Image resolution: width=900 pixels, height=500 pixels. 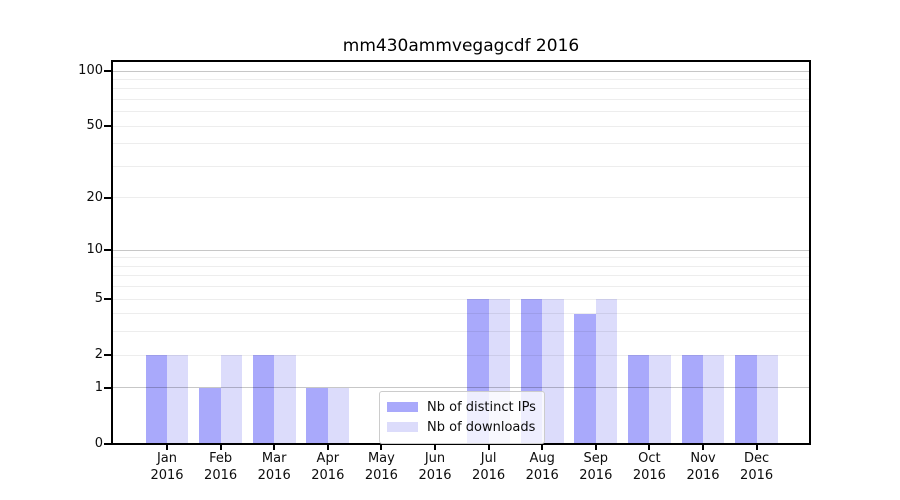 I want to click on x-tick-label-month: Feb, so click(x=221, y=458).